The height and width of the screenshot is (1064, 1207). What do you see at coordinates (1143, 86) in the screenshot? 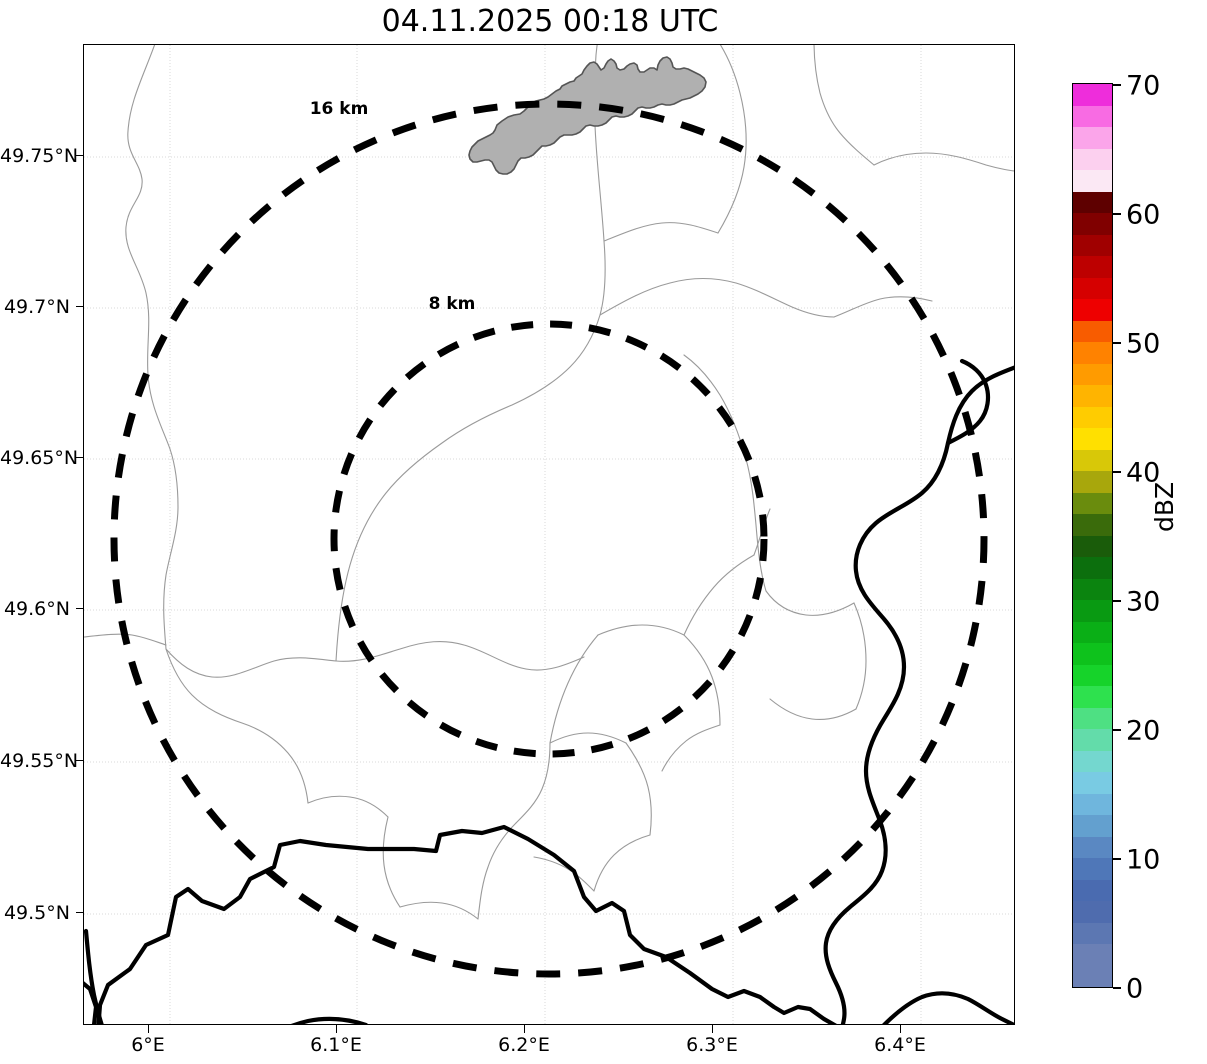
I see `colorbar-label-70: 70` at bounding box center [1143, 86].